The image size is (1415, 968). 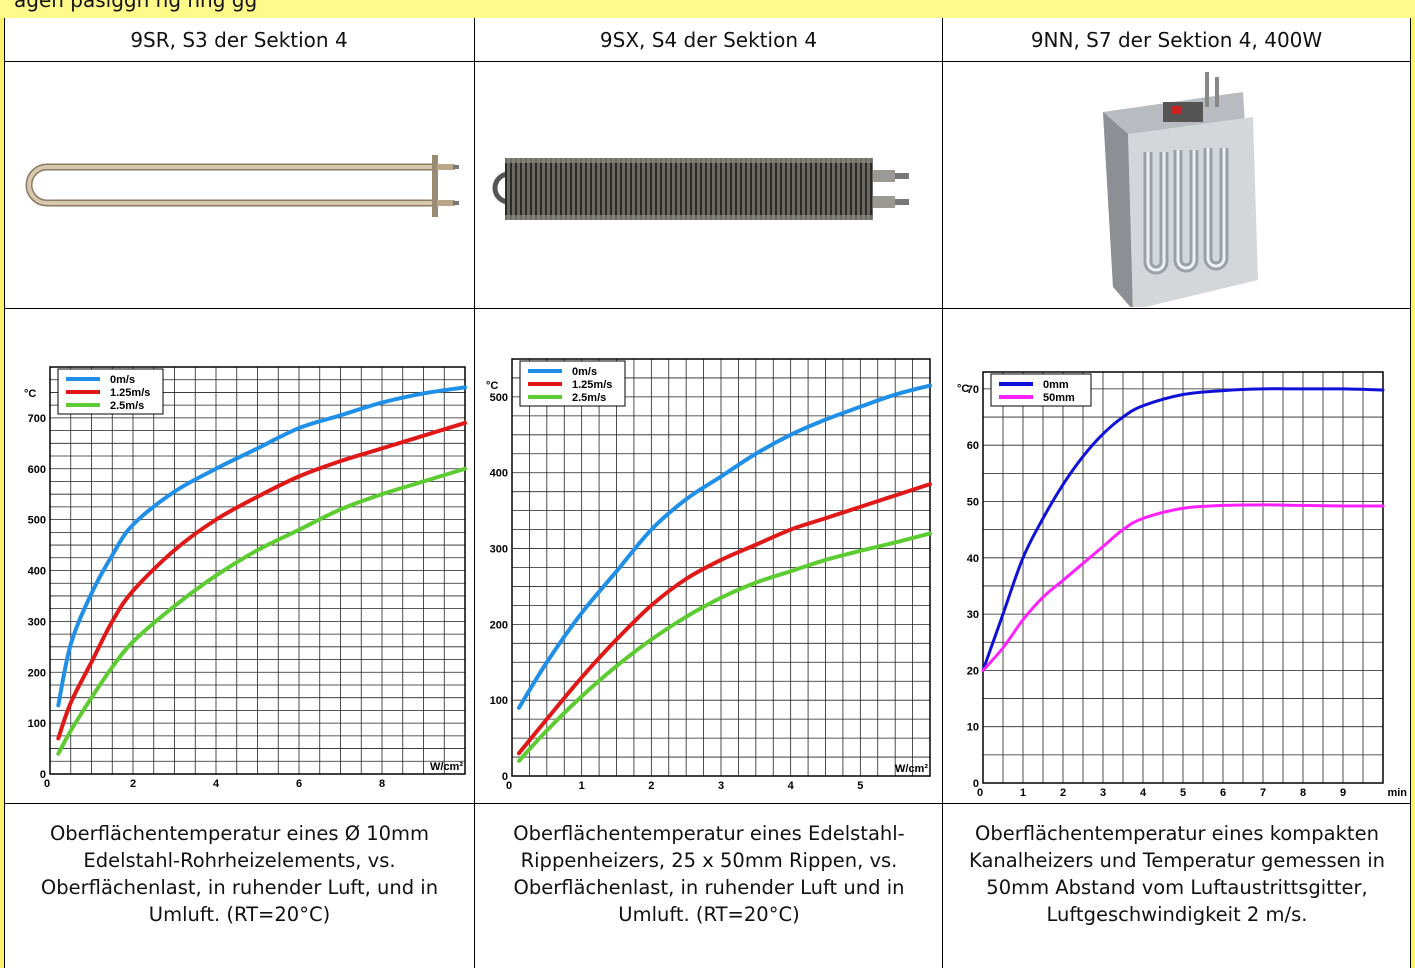 What do you see at coordinates (973, 671) in the screenshot?
I see `y-tick-label: 20` at bounding box center [973, 671].